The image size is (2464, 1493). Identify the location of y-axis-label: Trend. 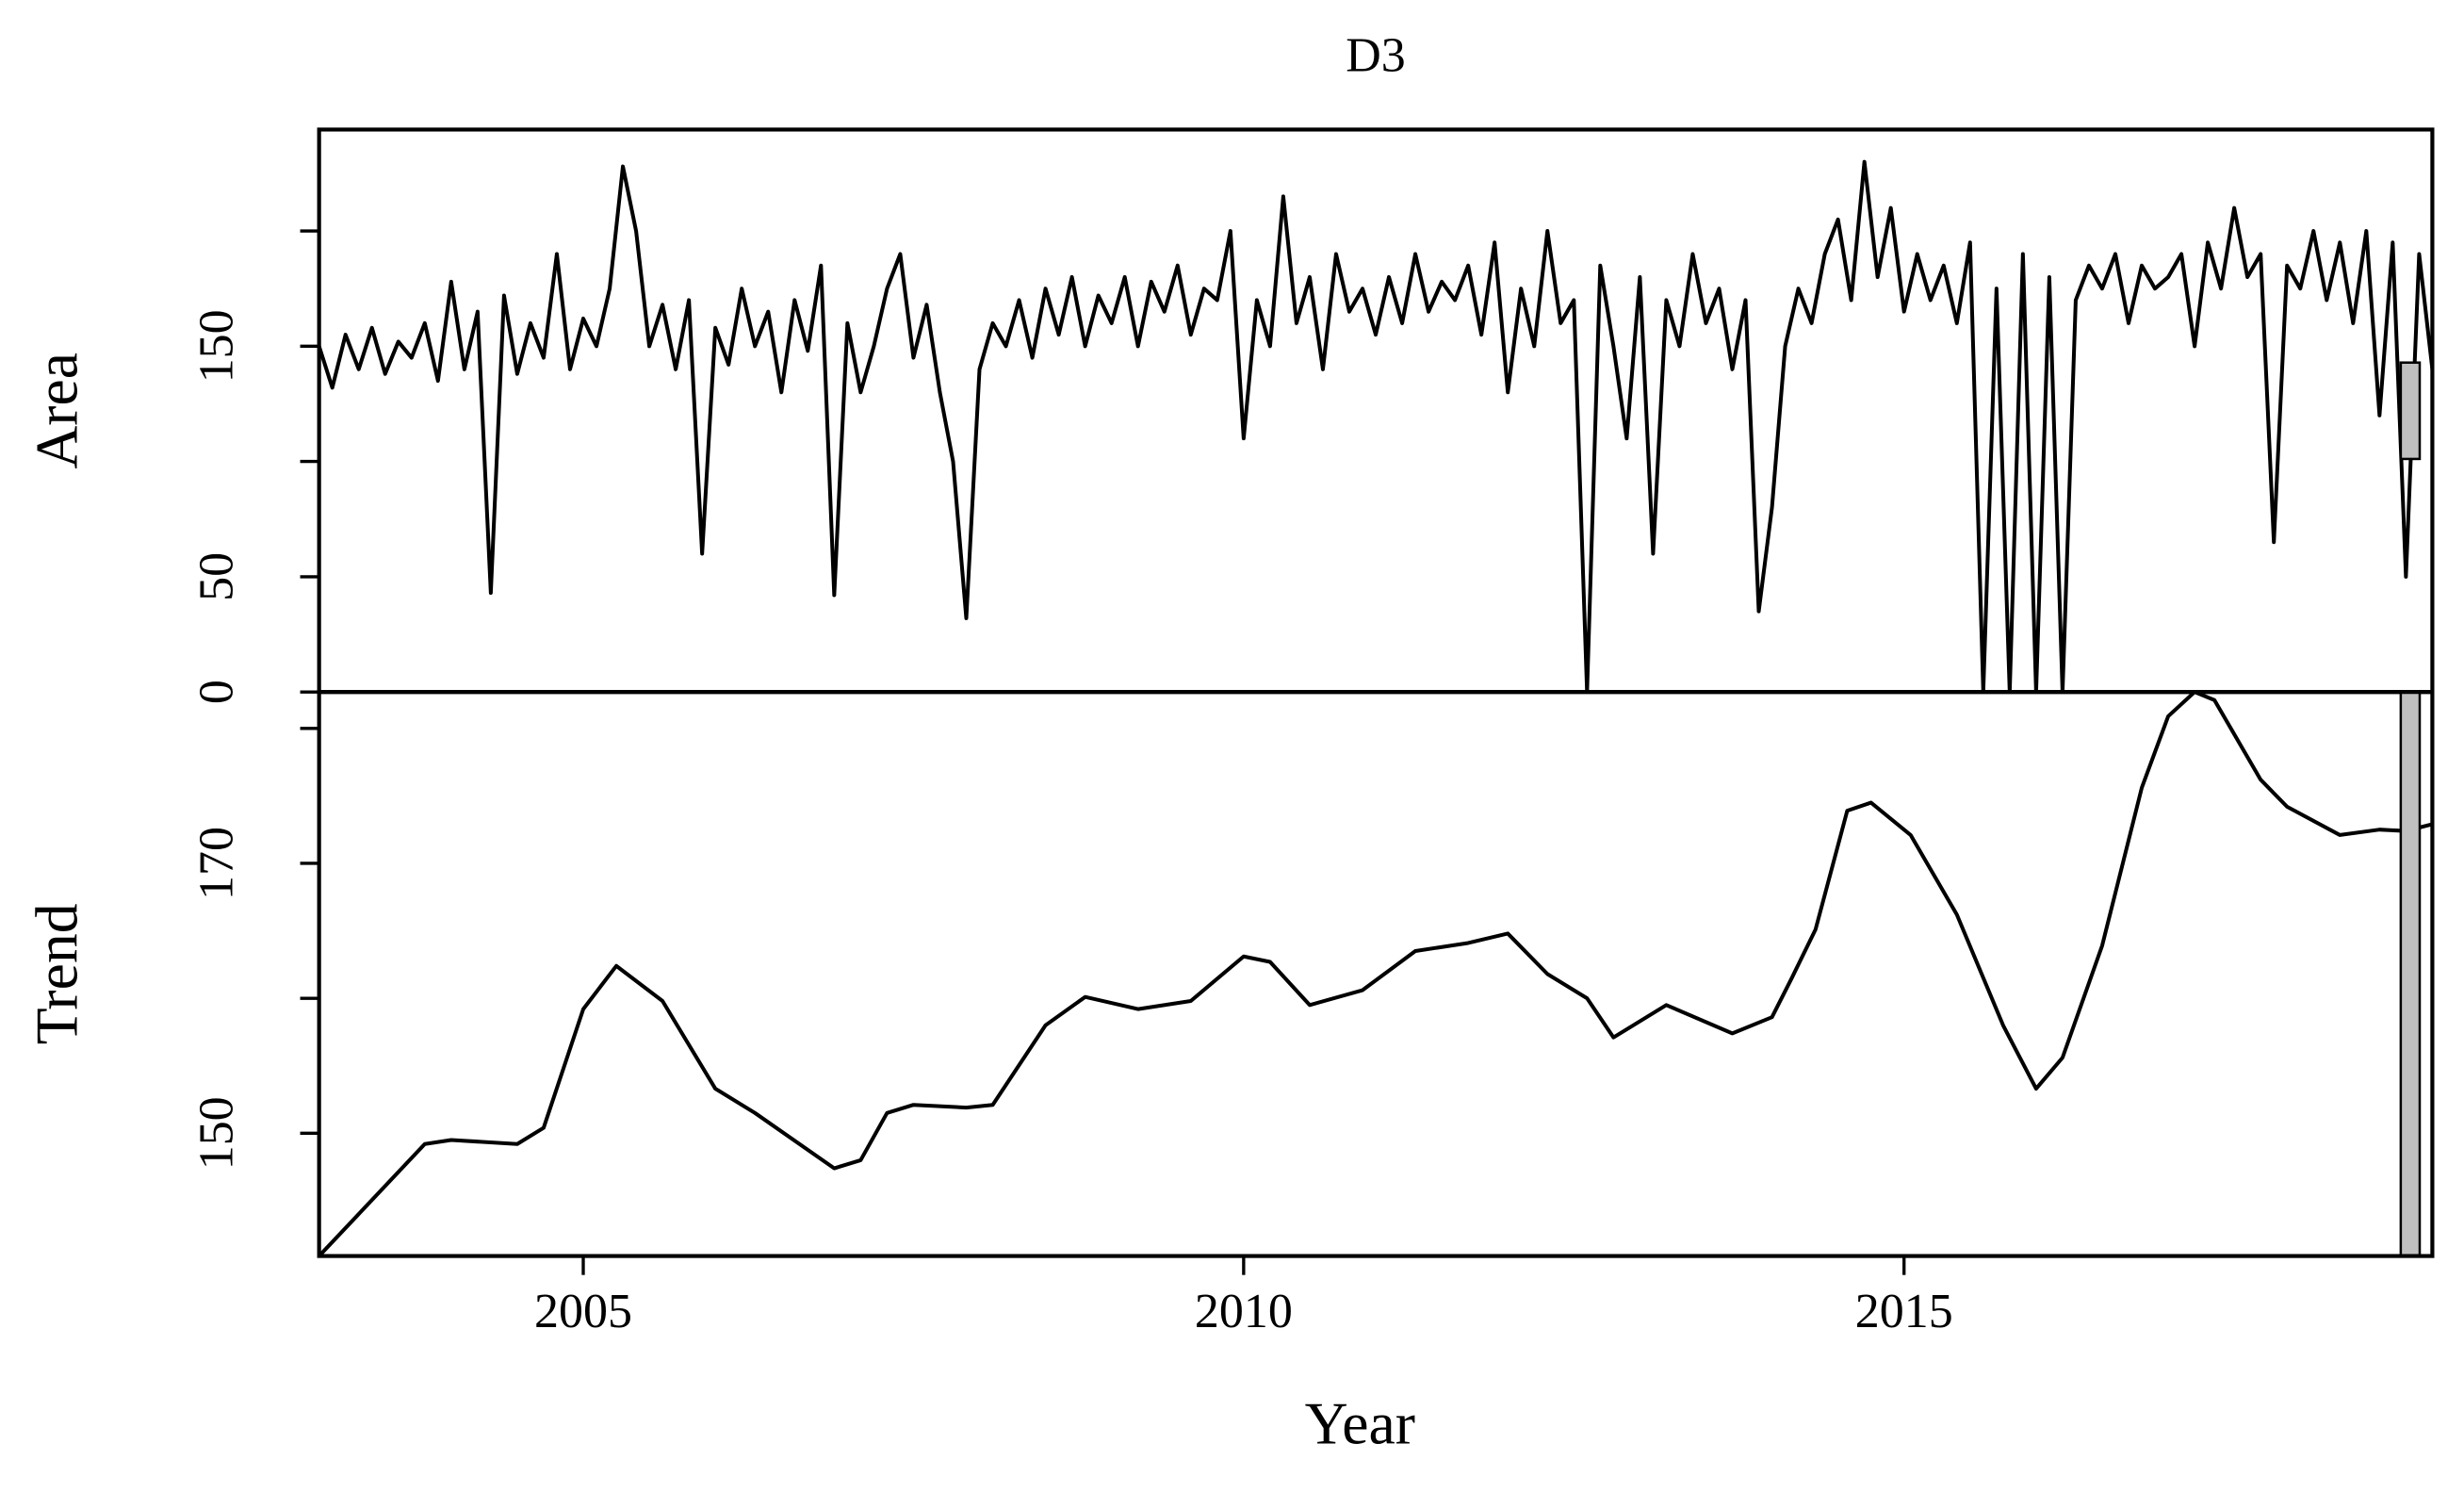
(57, 973).